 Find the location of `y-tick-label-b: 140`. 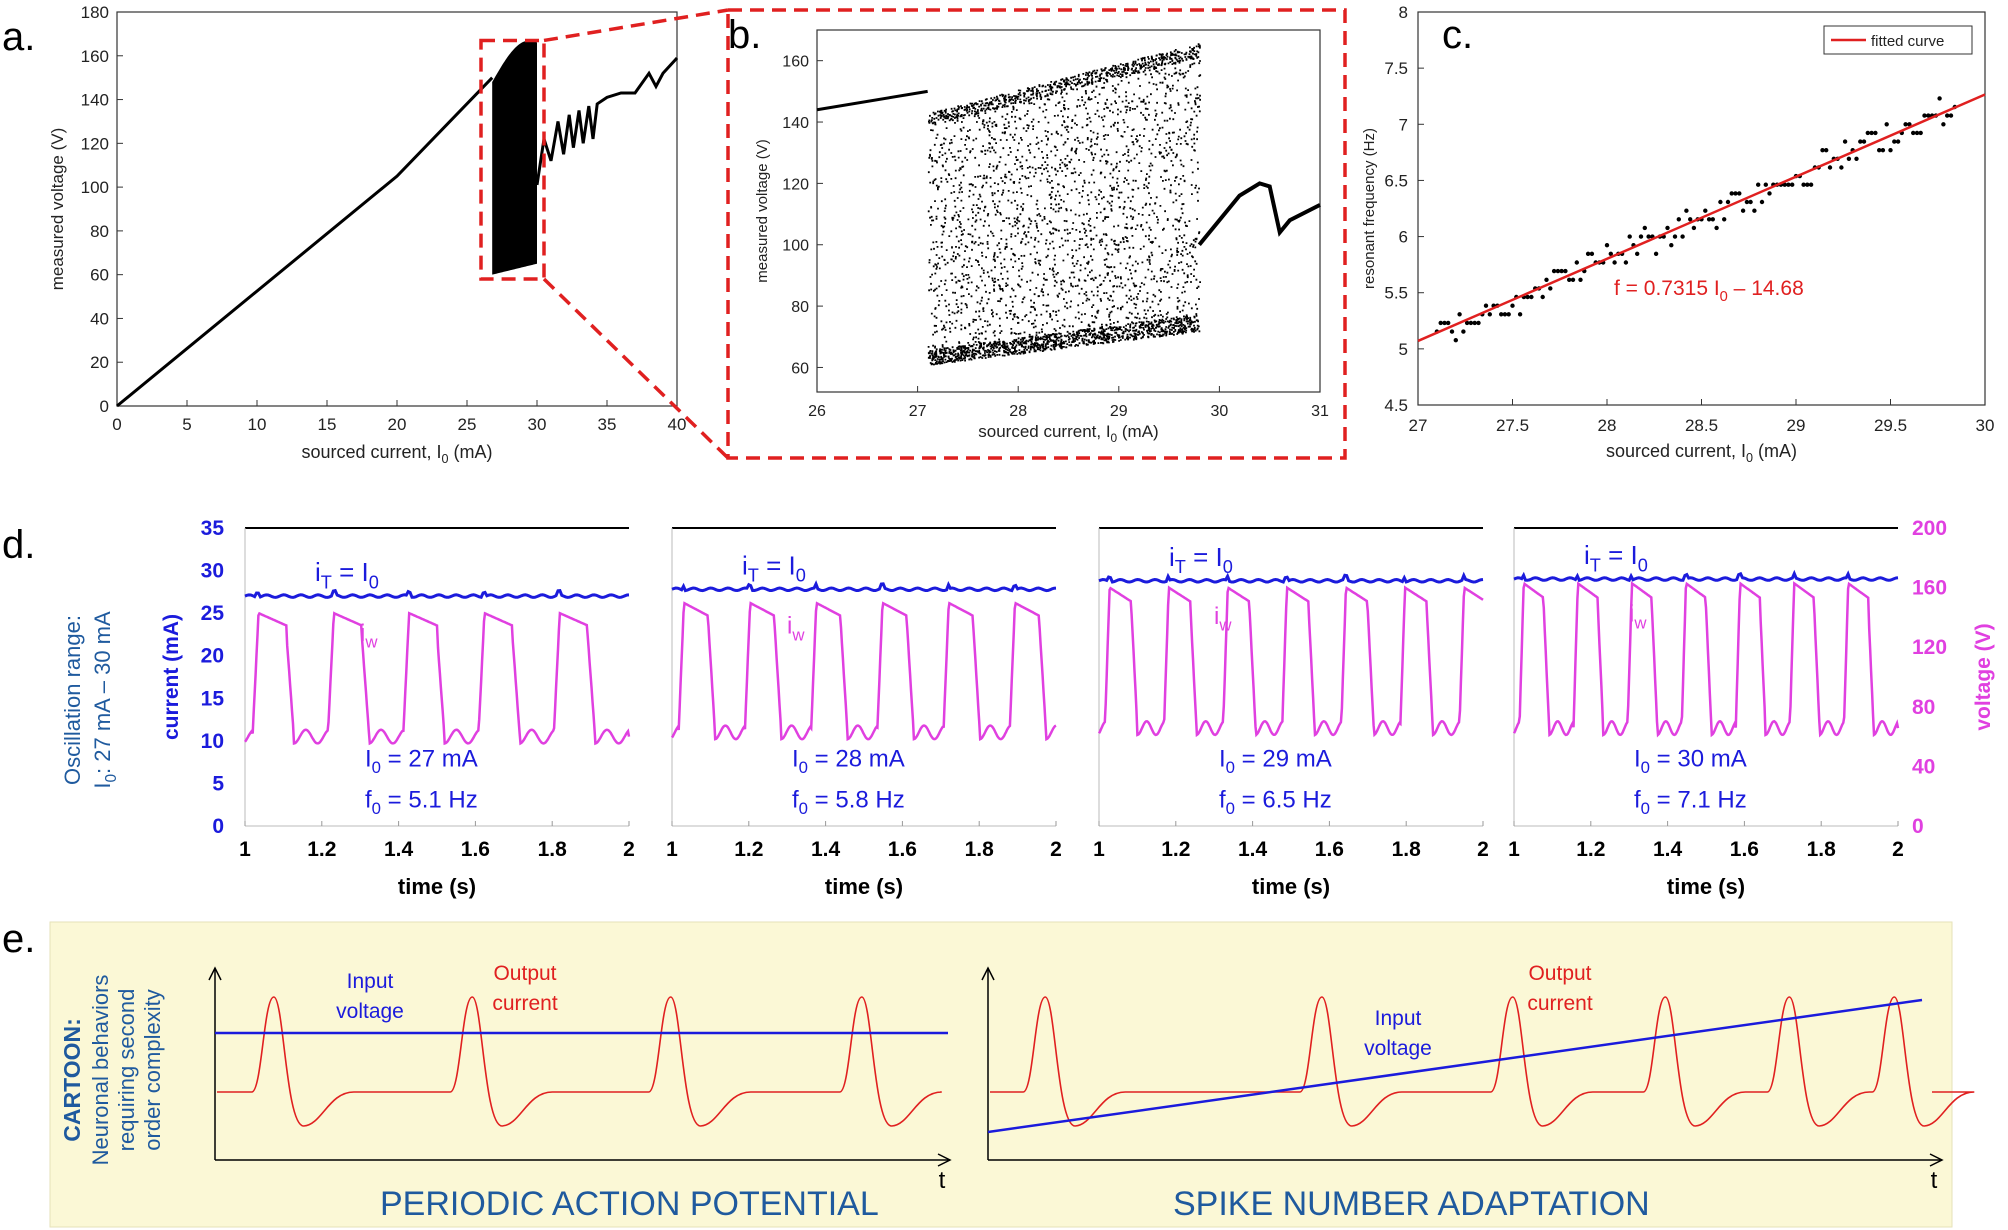

y-tick-label-b: 140 is located at coordinates (795, 123).